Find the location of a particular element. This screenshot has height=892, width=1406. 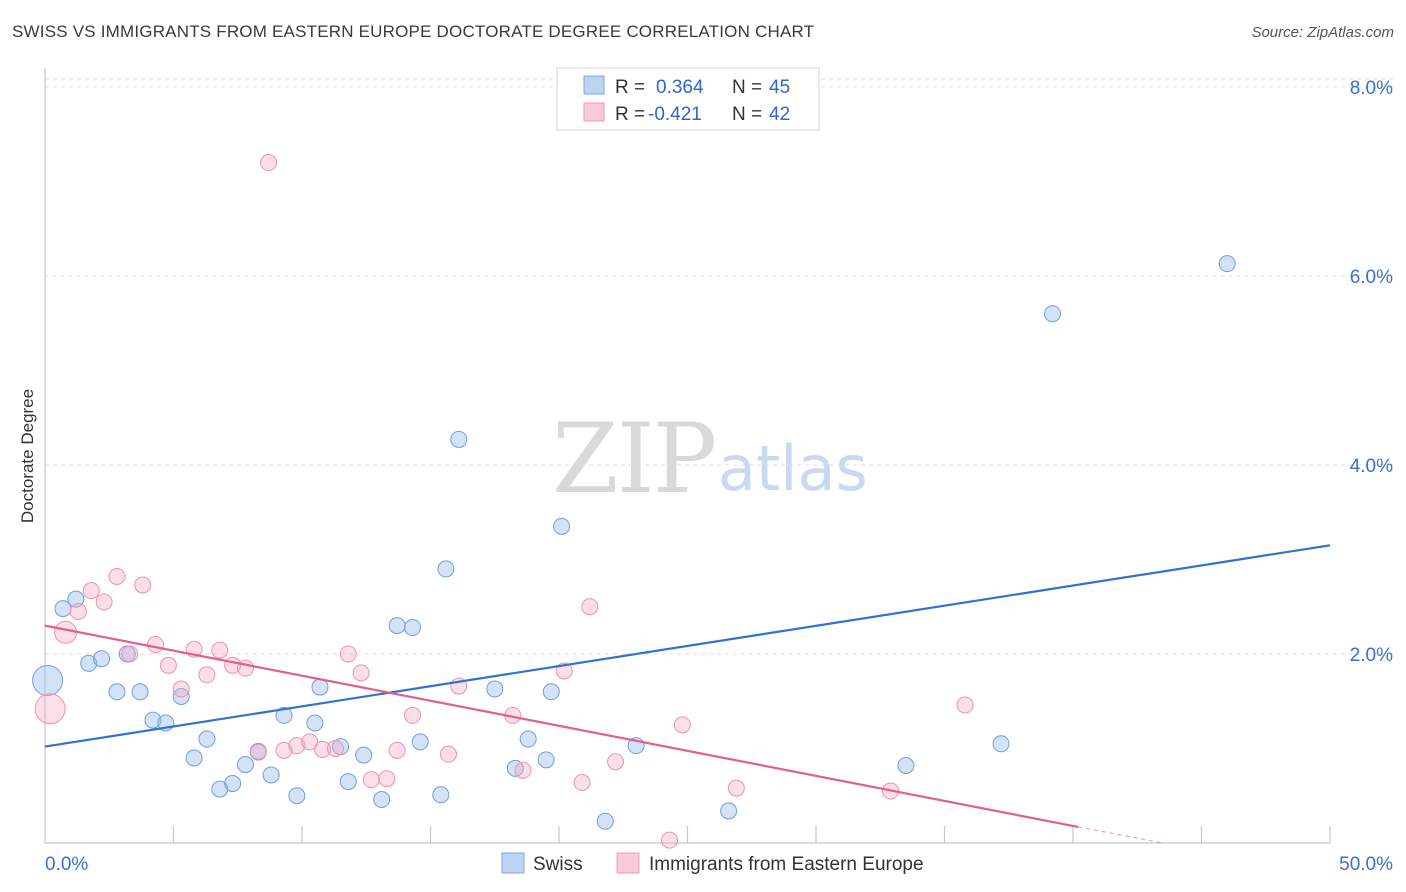

y-tick-label: 6.0% is located at coordinates (1371, 277).